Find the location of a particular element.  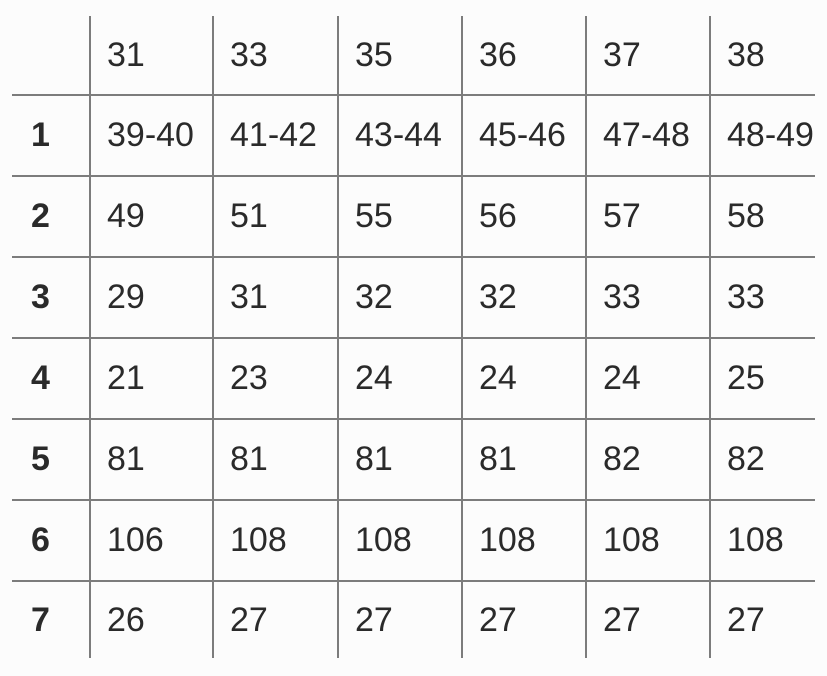

row-label: 4 is located at coordinates (51, 378).